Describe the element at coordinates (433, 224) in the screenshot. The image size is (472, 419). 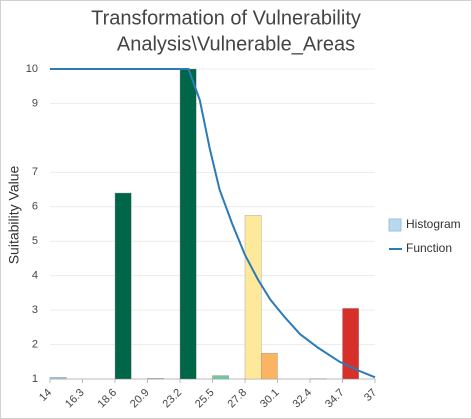
I see `legend-label: Histogram` at that location.